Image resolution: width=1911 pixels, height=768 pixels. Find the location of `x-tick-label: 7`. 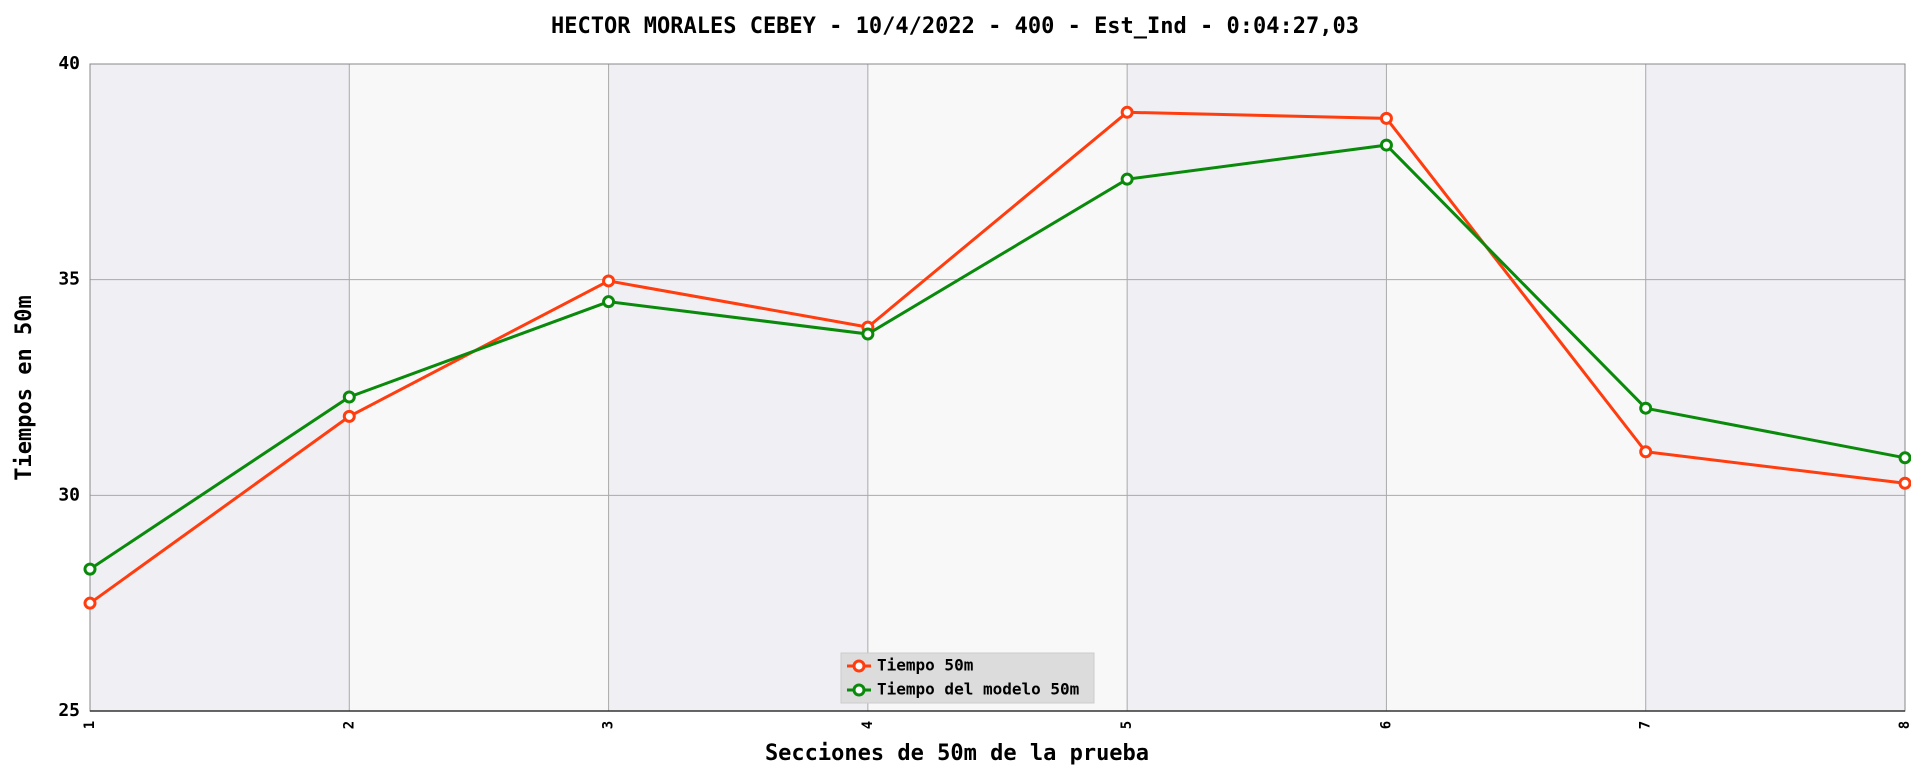

x-tick-label: 7 is located at coordinates (1646, 725).